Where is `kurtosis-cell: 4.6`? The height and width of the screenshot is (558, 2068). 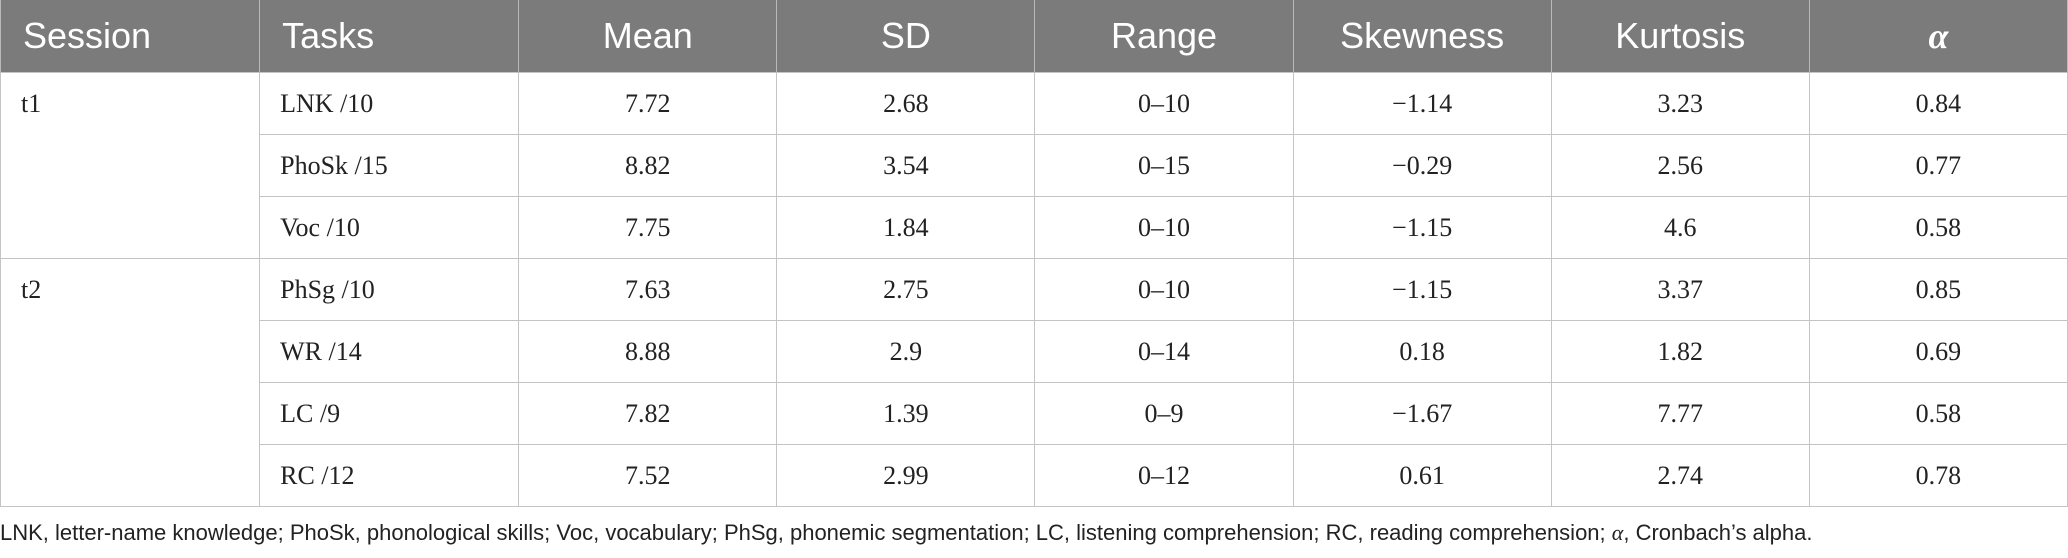 kurtosis-cell: 4.6 is located at coordinates (1680, 227).